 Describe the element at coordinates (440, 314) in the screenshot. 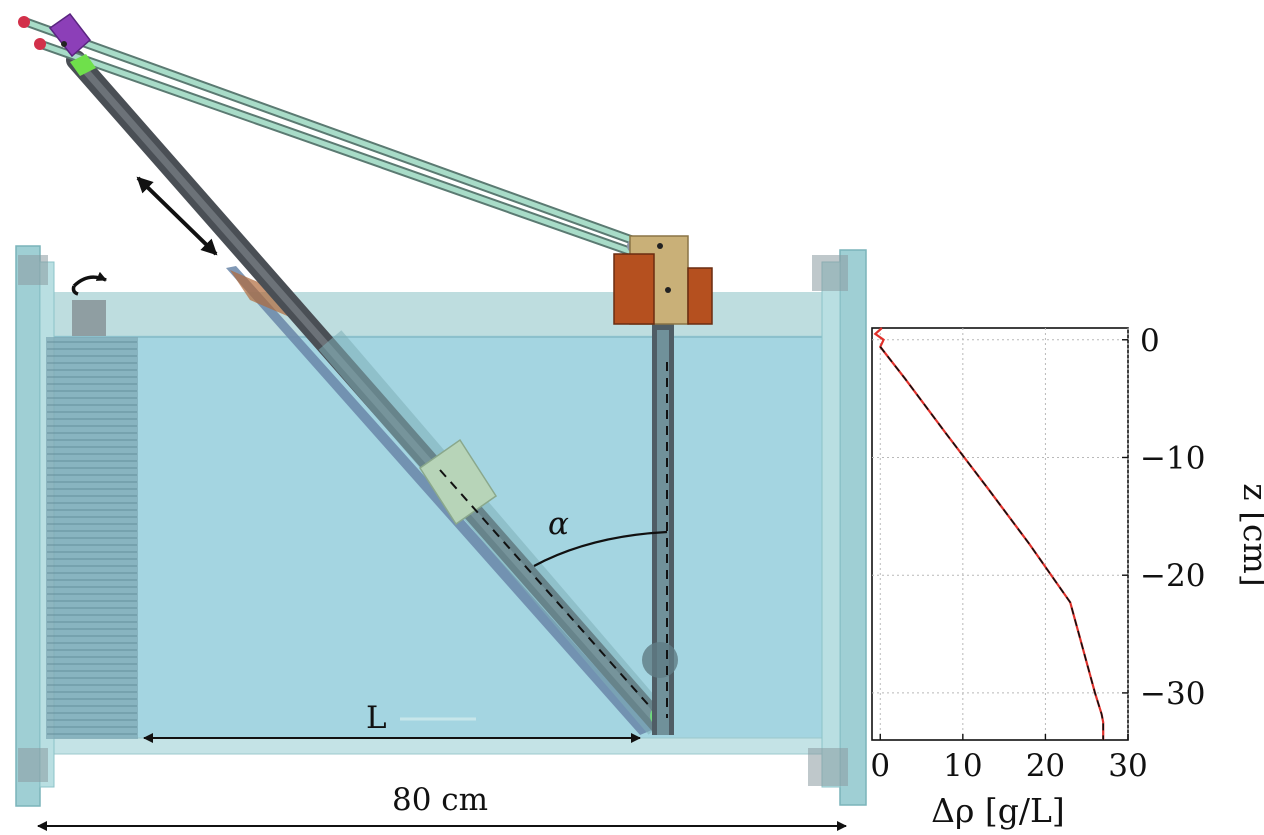

I see `upper-layer` at that location.